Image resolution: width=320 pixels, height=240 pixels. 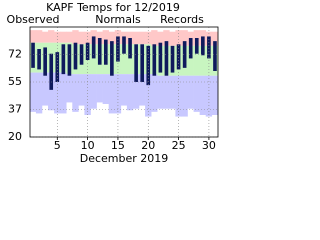 I want to click on legend-entry: Normals, so click(x=118, y=19).